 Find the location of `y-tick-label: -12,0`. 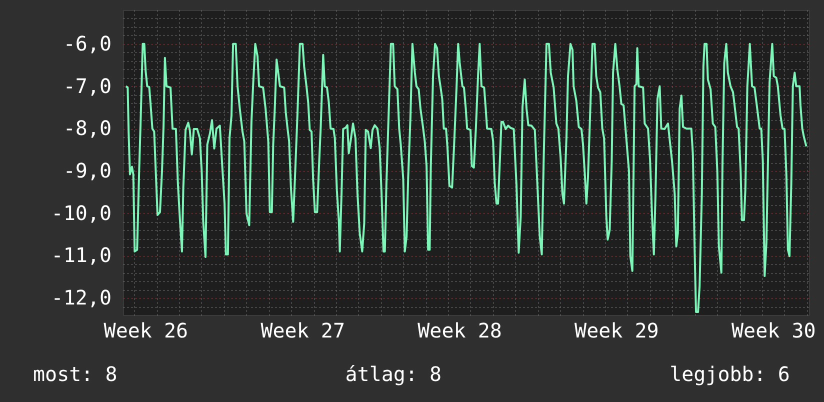

y-tick-label: -12,0 is located at coordinates (81, 298).